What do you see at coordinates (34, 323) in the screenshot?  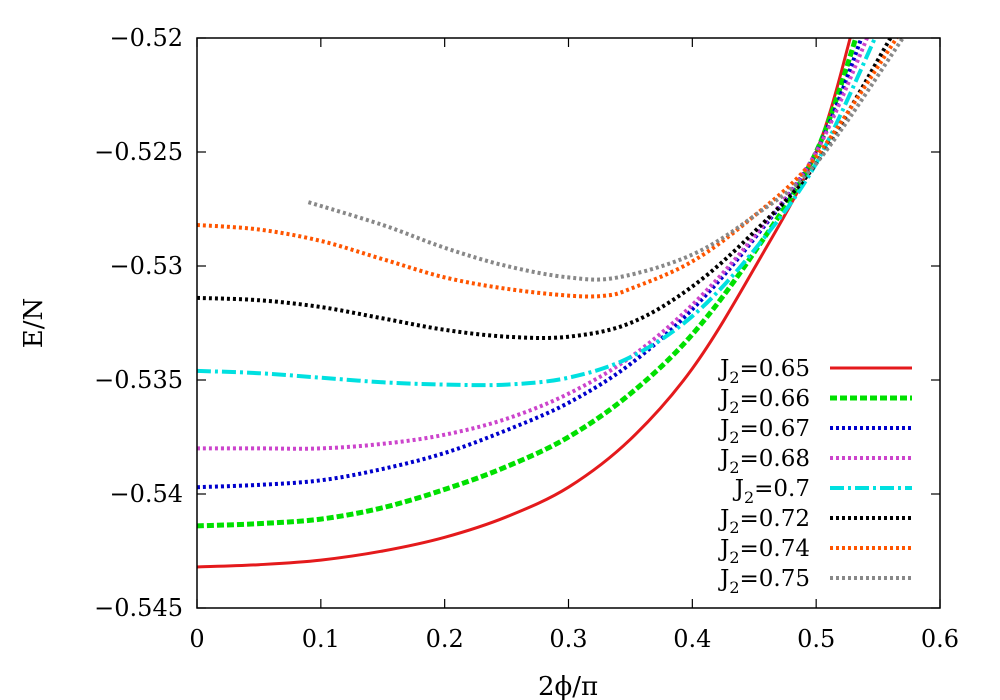 I see `y-axis-title: E/N` at bounding box center [34, 323].